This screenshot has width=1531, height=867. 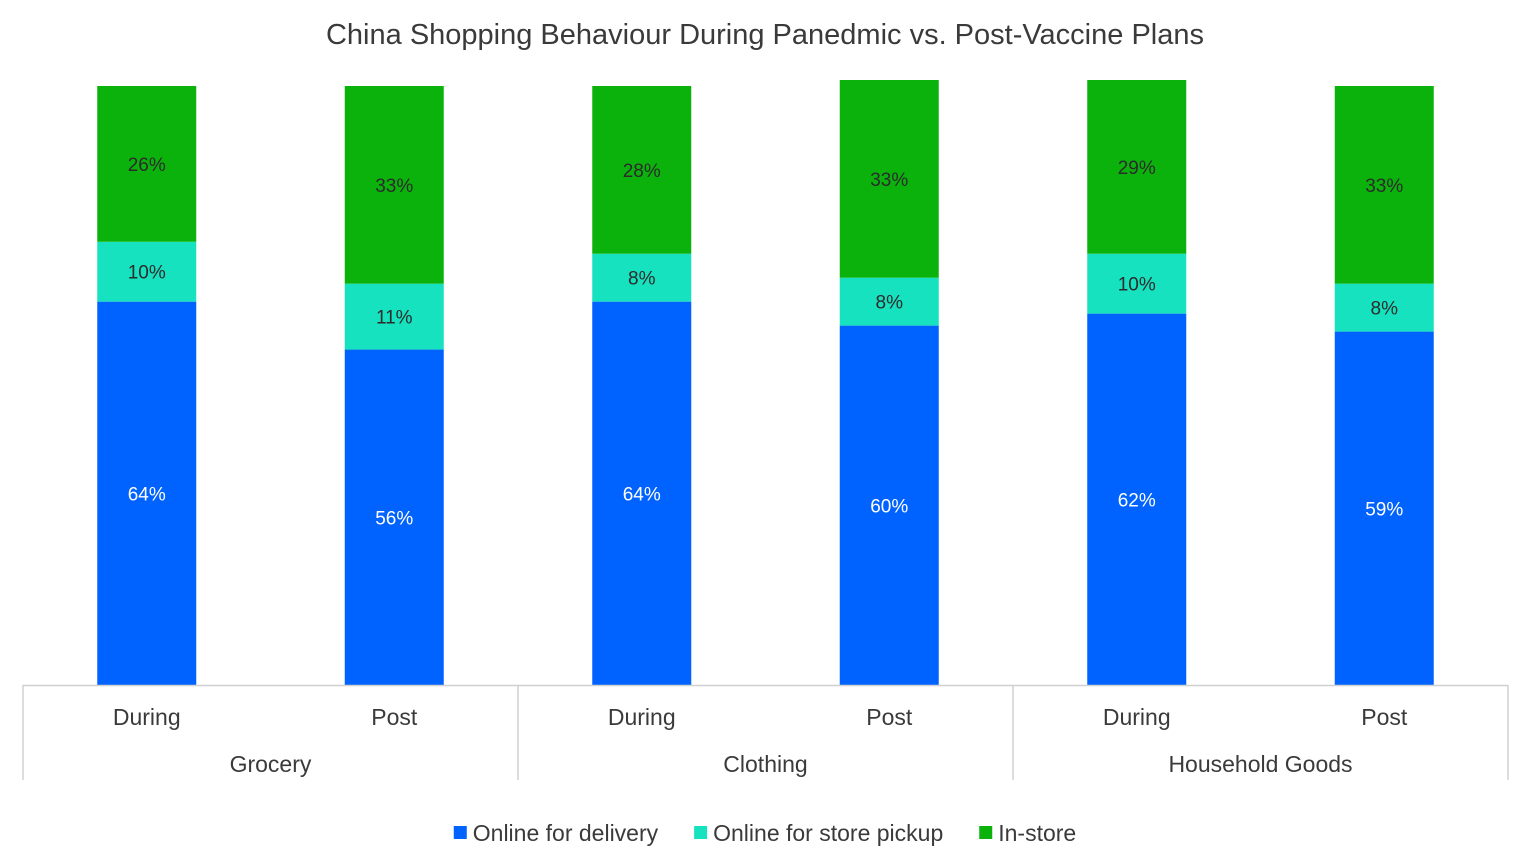 What do you see at coordinates (828, 833) in the screenshot?
I see `legend-label: Online for store pickup` at bounding box center [828, 833].